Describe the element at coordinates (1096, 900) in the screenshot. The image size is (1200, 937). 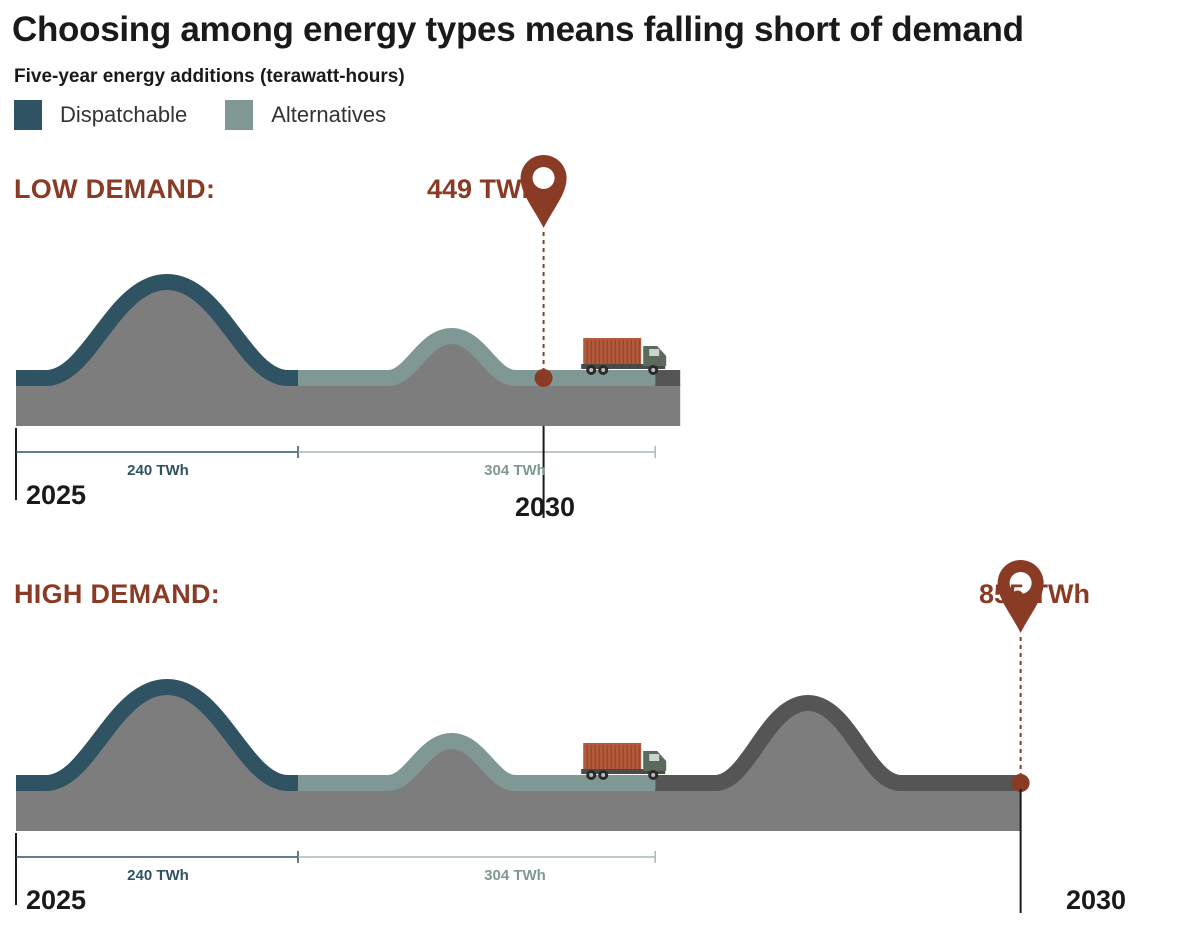
I see `end-year-high: 2030` at that location.